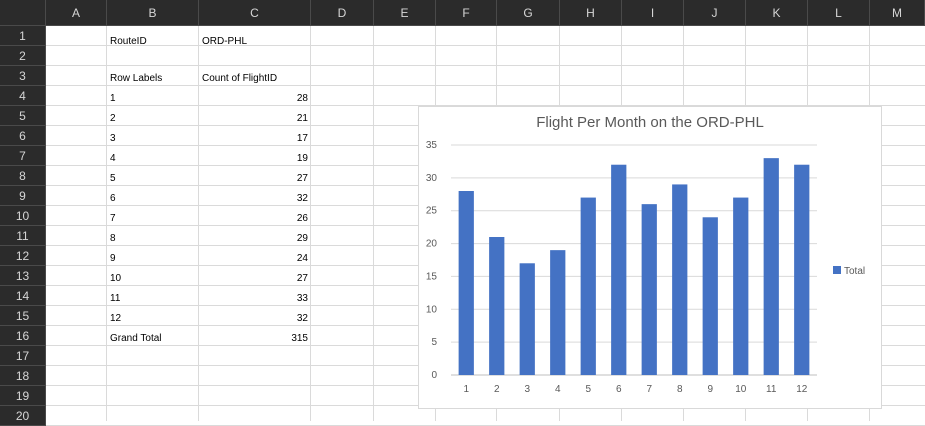 The image size is (925, 426). Describe the element at coordinates (23, 36) in the screenshot. I see `row-header-1: 1` at that location.